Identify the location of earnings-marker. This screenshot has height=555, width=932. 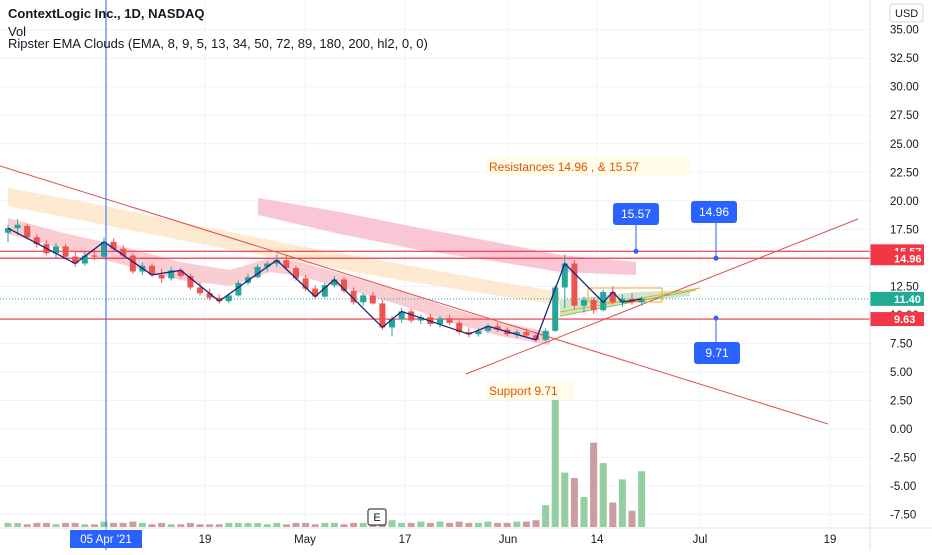
(377, 517).